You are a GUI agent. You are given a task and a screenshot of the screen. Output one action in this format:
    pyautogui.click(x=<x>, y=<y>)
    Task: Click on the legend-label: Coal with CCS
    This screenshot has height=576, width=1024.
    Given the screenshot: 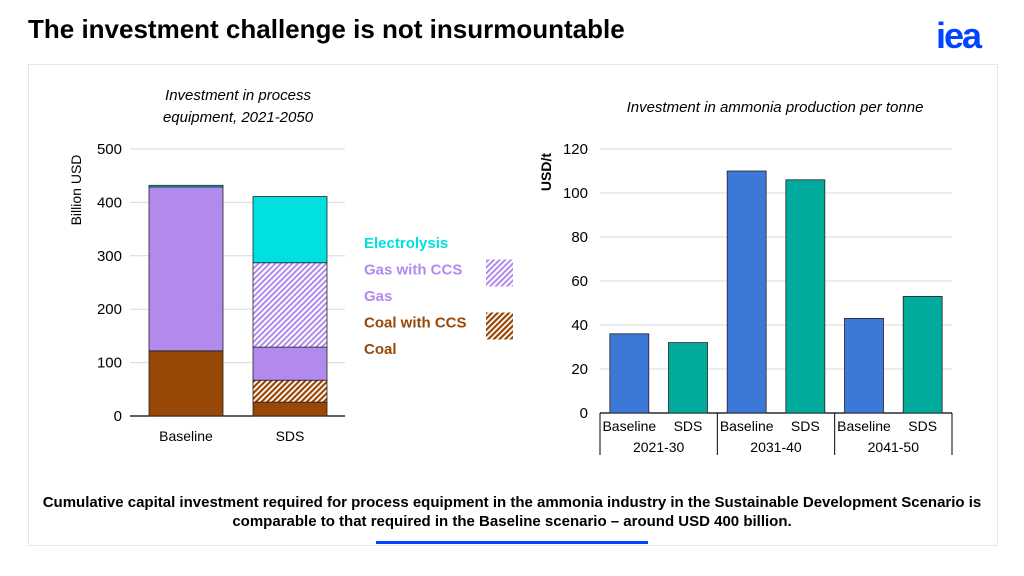 What is the action you would take?
    pyautogui.click(x=415, y=323)
    